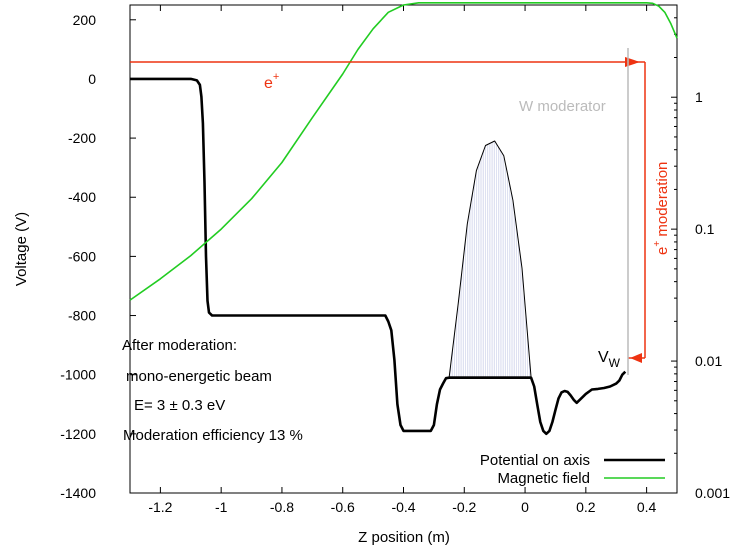 This screenshot has height=558, width=737. What do you see at coordinates (199, 376) in the screenshot?
I see `annot-mono-beam: mono-energetic beam` at bounding box center [199, 376].